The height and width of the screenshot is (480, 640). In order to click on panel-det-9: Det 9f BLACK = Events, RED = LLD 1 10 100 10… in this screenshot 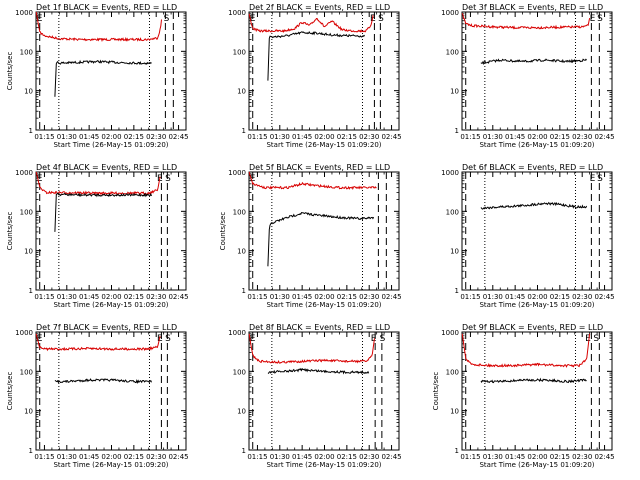, I will do `click(523, 396)`.